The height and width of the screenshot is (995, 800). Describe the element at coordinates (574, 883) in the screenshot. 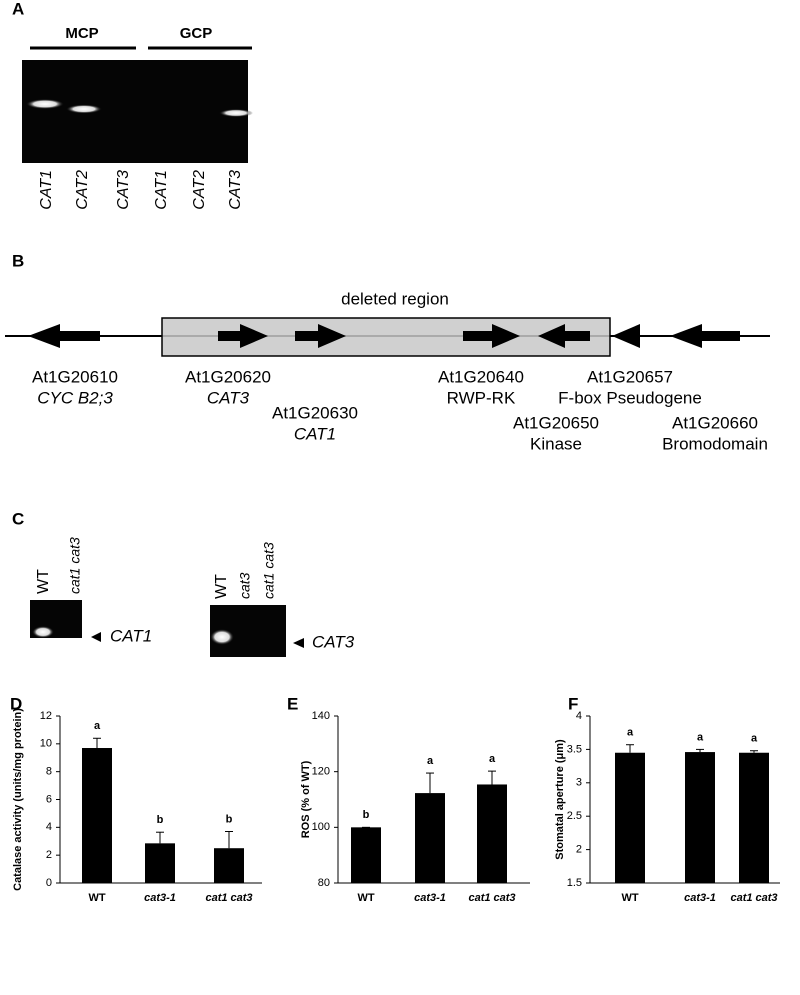

I see `y-tick-label: 1.5` at that location.